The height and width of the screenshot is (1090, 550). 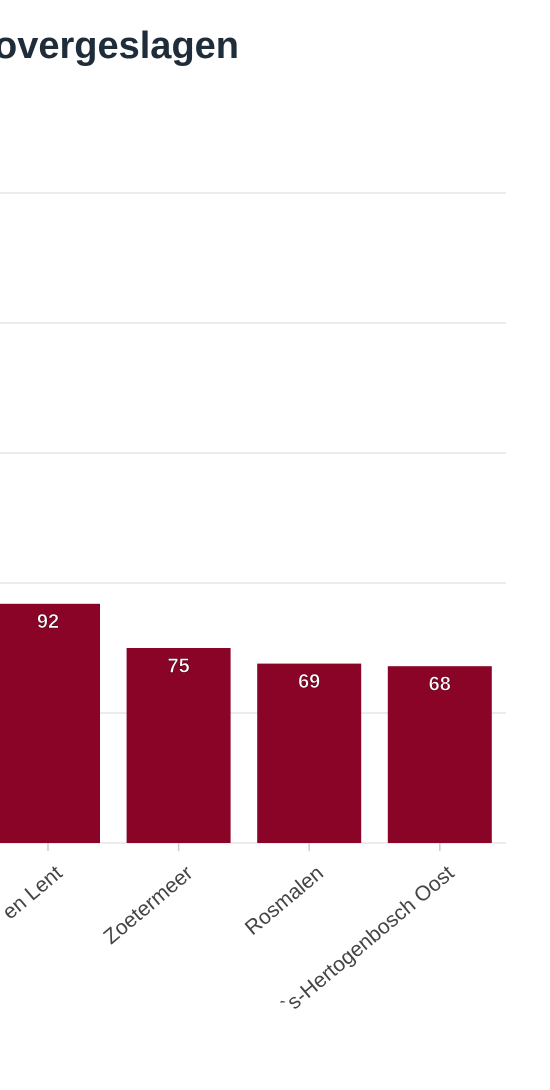 I want to click on x-tick-label: Zoetermeer, so click(x=148, y=904).